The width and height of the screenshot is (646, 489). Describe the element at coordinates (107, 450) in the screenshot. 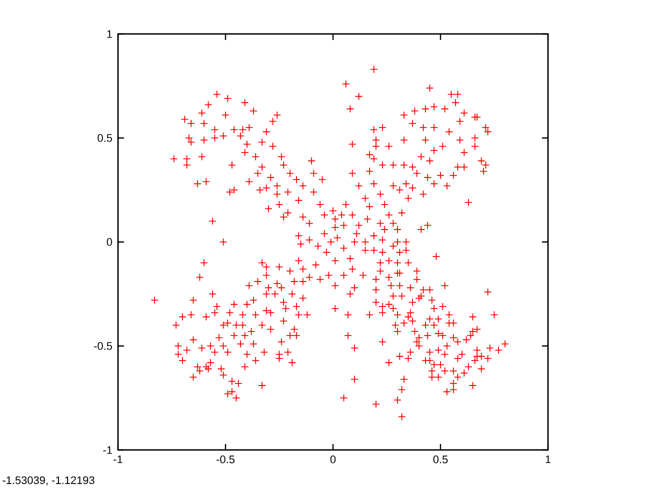

I see `y-tick-label: -1` at that location.